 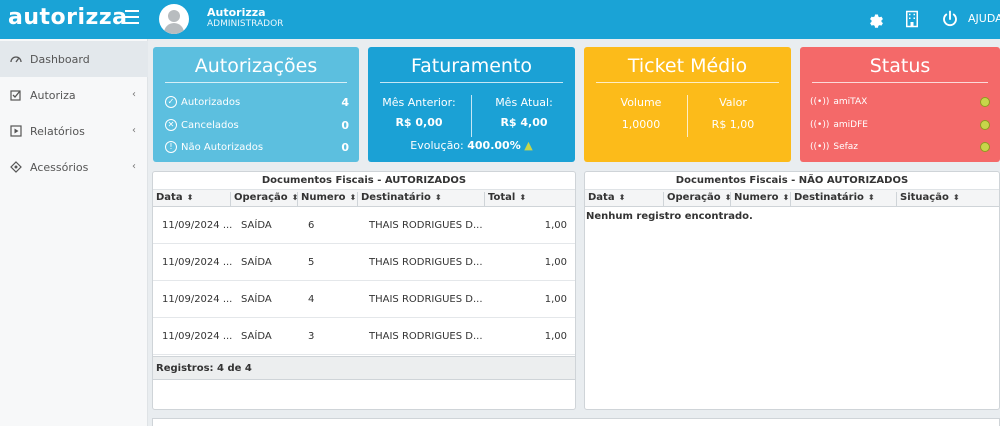 What do you see at coordinates (133, 19) in the screenshot?
I see `menu-icon` at bounding box center [133, 19].